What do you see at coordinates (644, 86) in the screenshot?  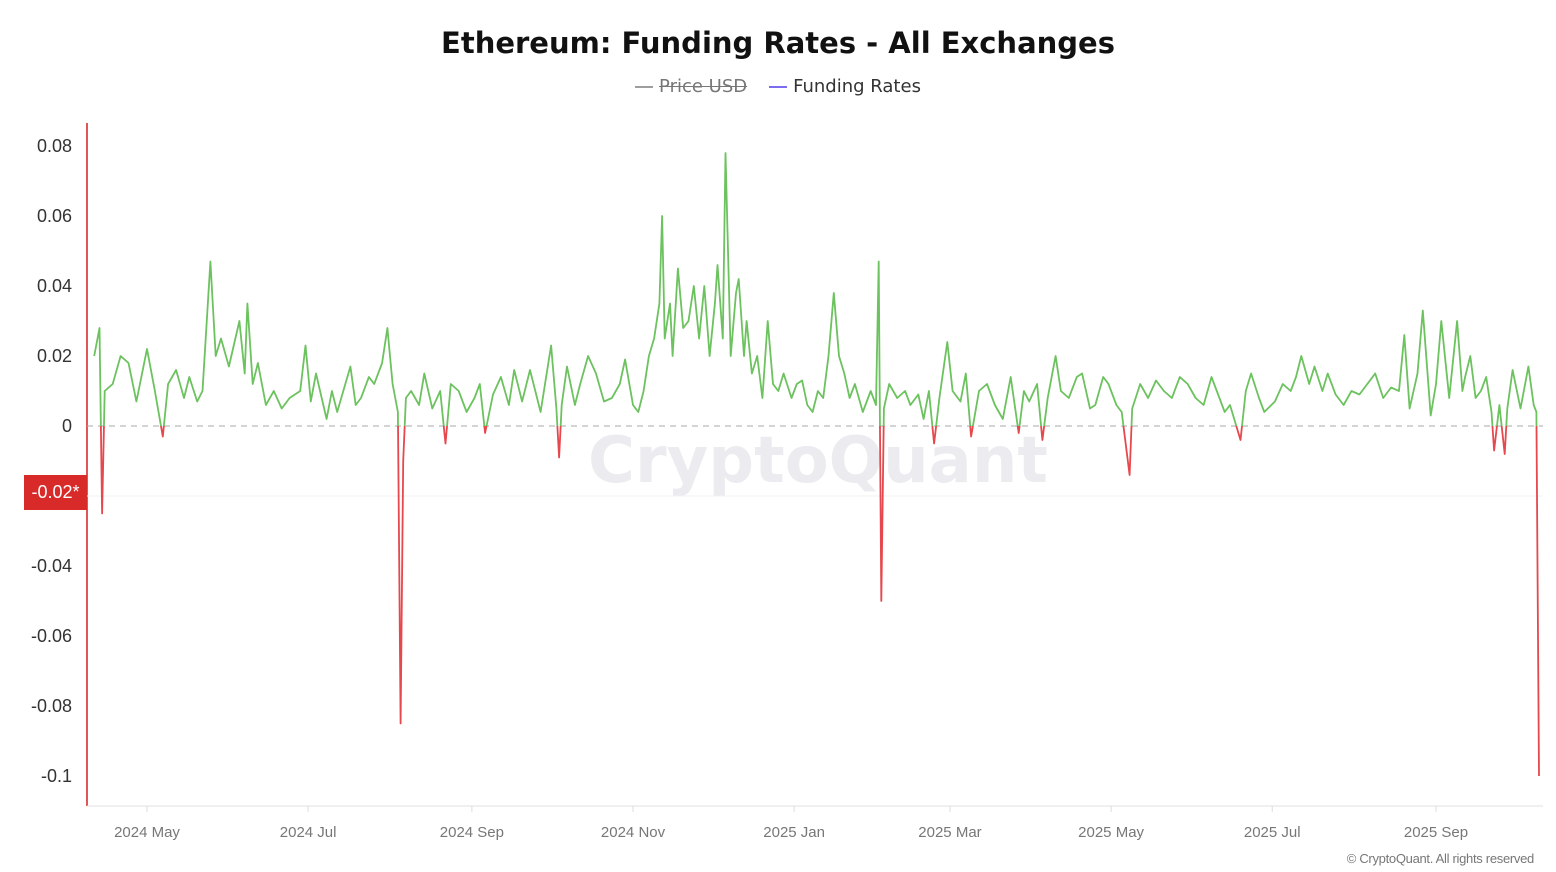 I see `legend-swatch-price` at bounding box center [644, 86].